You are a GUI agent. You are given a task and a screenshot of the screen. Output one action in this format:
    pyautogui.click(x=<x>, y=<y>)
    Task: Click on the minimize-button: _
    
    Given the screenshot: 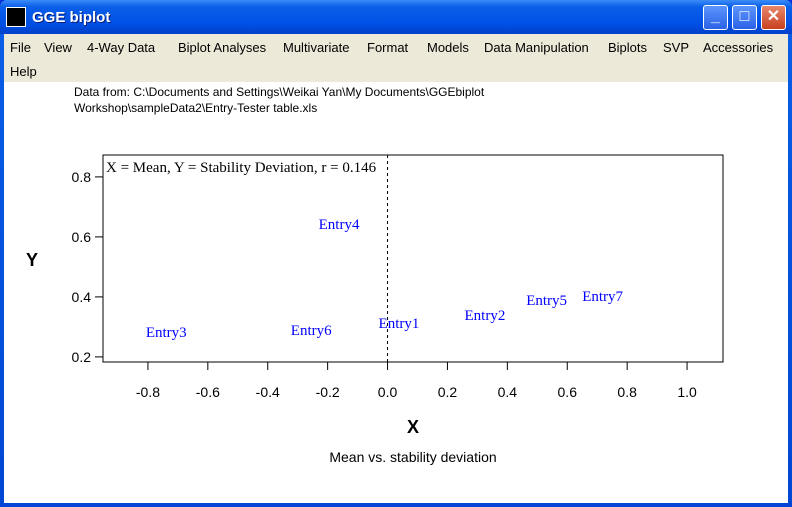 What is the action you would take?
    pyautogui.click(x=715, y=17)
    